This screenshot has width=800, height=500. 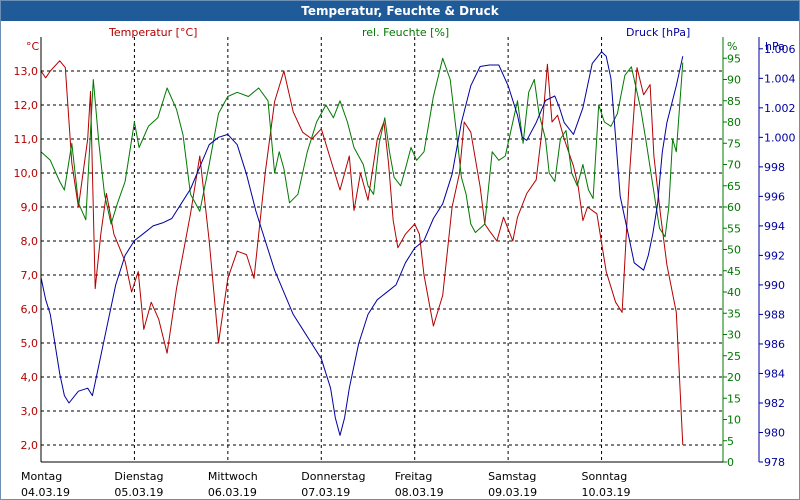 What do you see at coordinates (30, 241) in the screenshot?
I see `temp-tick-label: 8,0` at bounding box center [30, 241].